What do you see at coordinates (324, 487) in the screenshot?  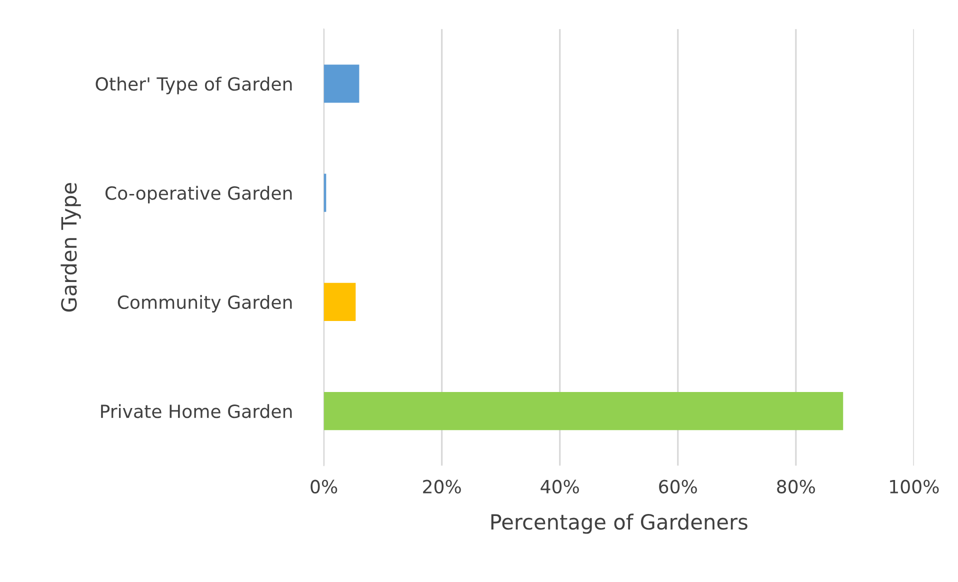 I see `x-tick-label: 0%` at bounding box center [324, 487].